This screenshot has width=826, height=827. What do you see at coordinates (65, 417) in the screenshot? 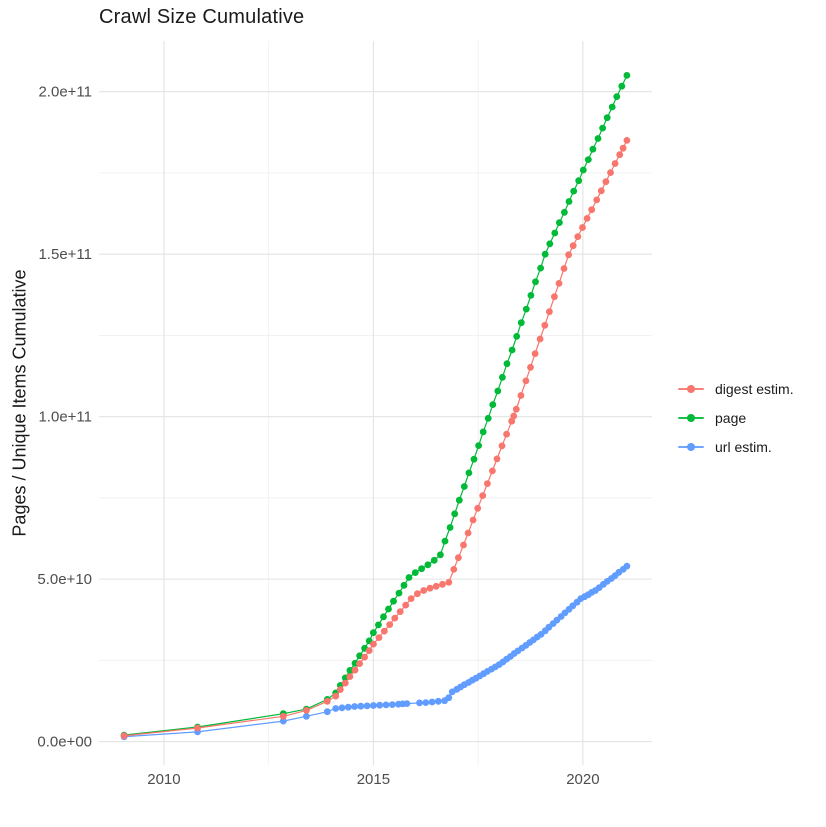
I see `y-tick-label: 1.0e+11` at bounding box center [65, 417].